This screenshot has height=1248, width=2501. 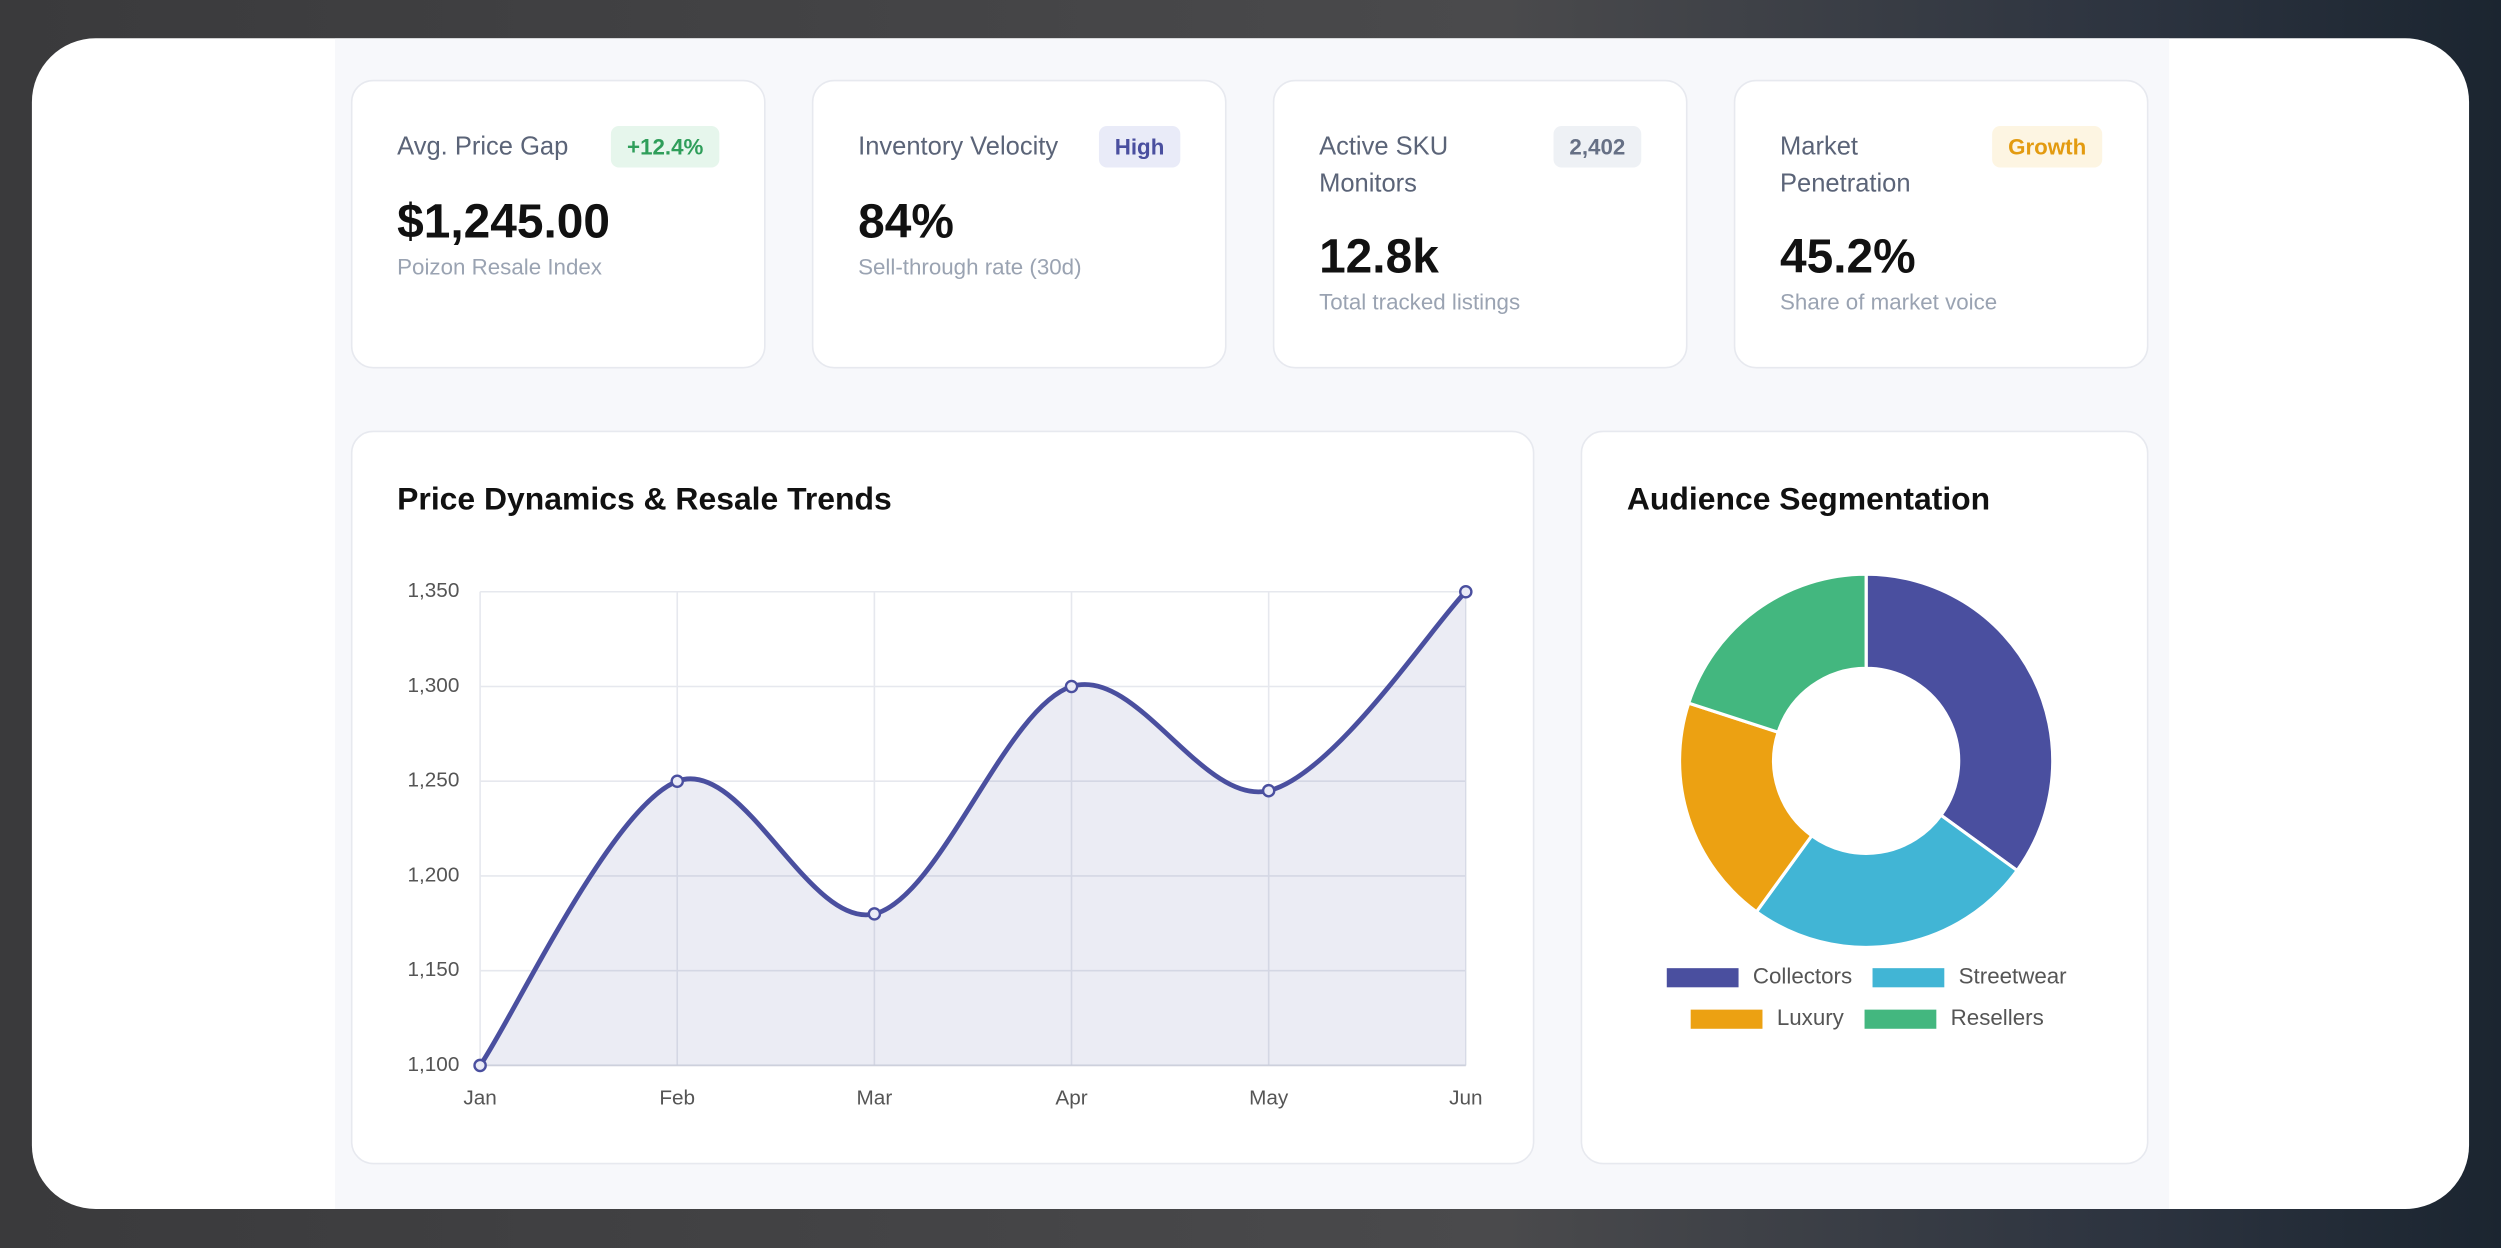 I want to click on x-tick-label: Mar, so click(x=875, y=1097).